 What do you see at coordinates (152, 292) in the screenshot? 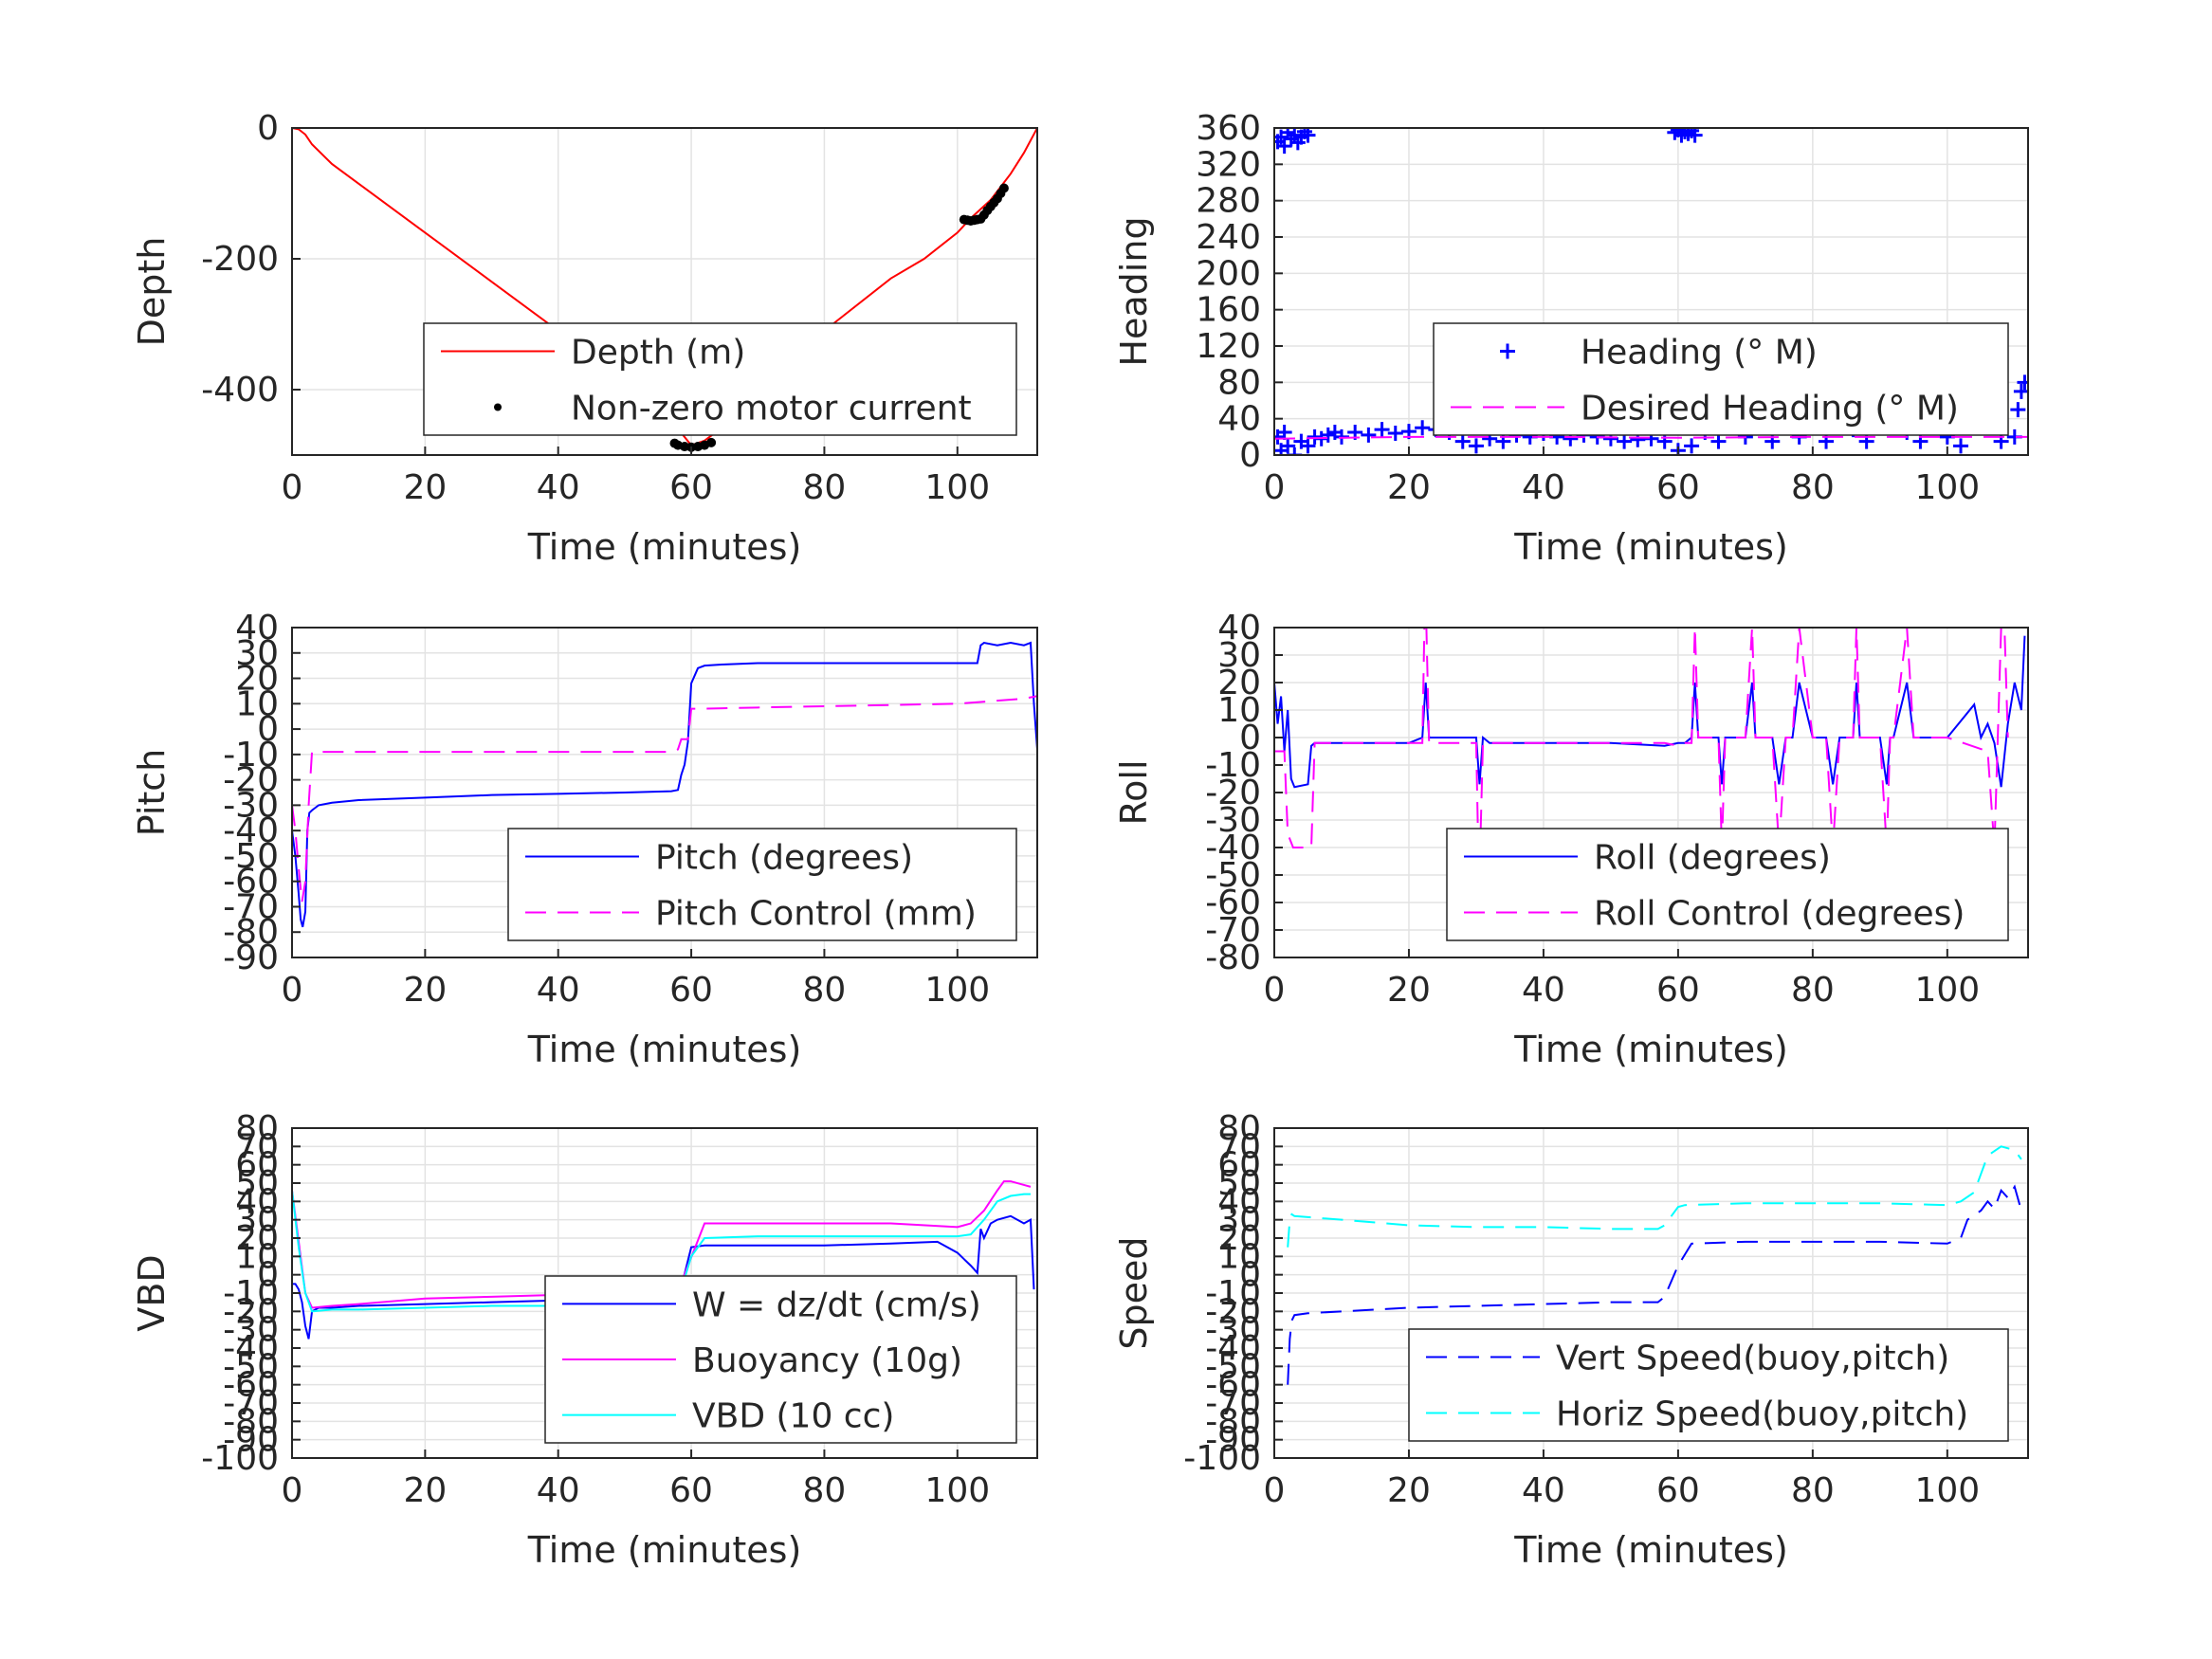
I see `y-axis-label: Depth` at bounding box center [152, 292].